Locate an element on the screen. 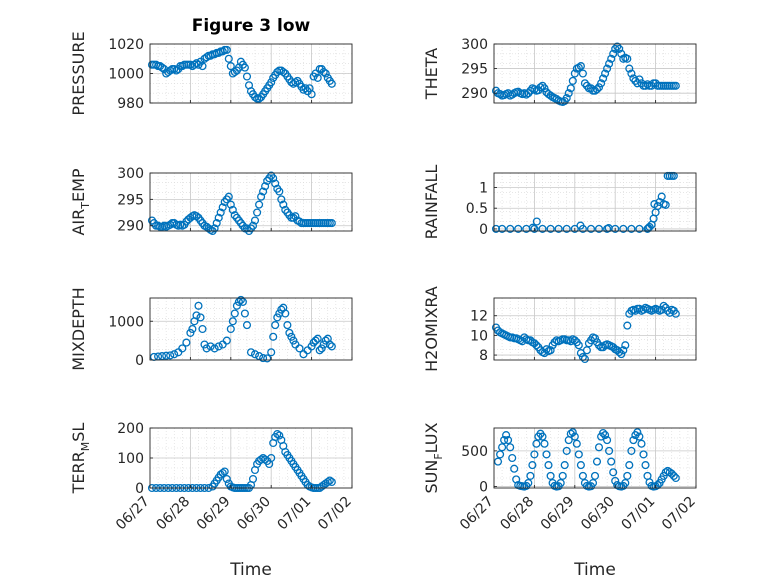 The height and width of the screenshot is (583, 778). y-tick-label: 1020 is located at coordinates (126, 45).